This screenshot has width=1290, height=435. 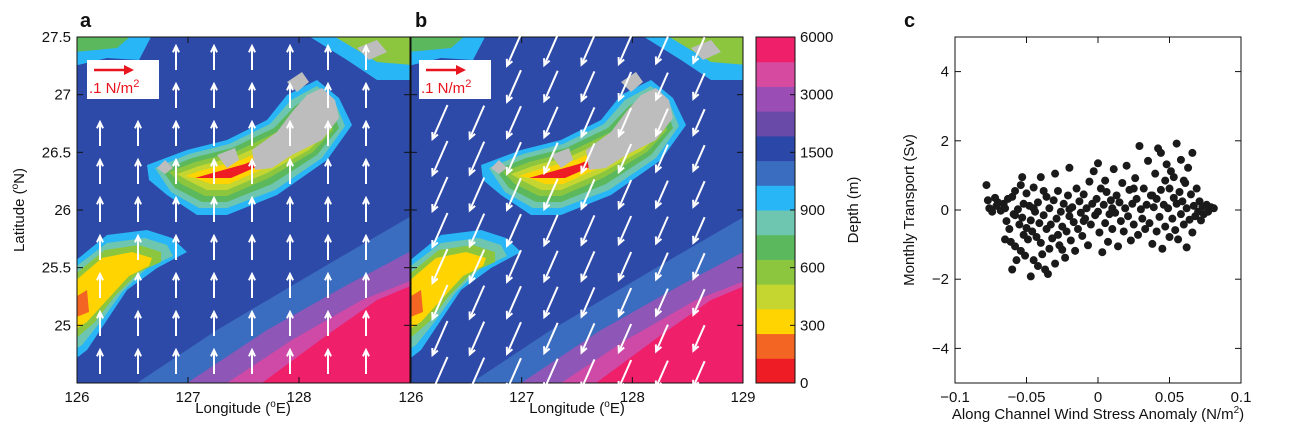 I want to click on colorbar-label: Depth (m), so click(x=853, y=210).